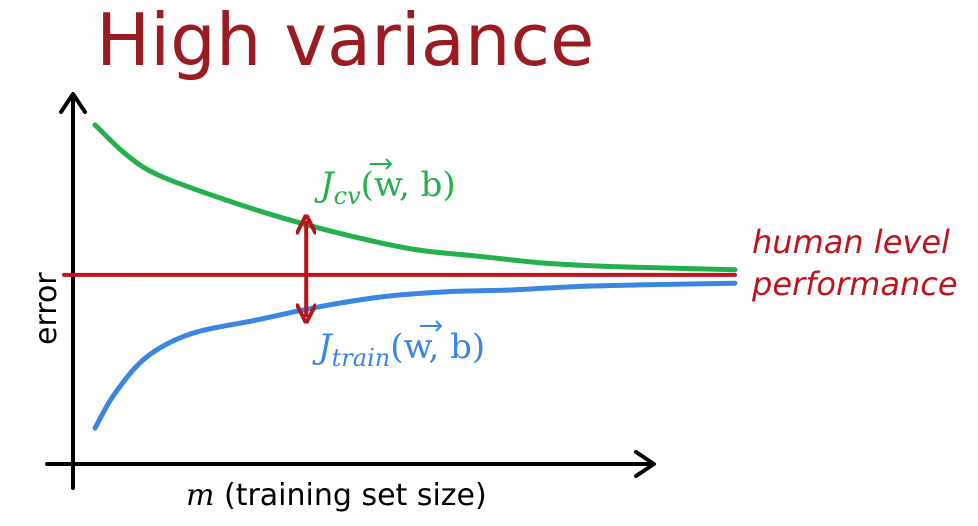 This screenshot has height=526, width=978. What do you see at coordinates (437, 347) in the screenshot?
I see `label-jtrain-args: (w, b)` at bounding box center [437, 347].